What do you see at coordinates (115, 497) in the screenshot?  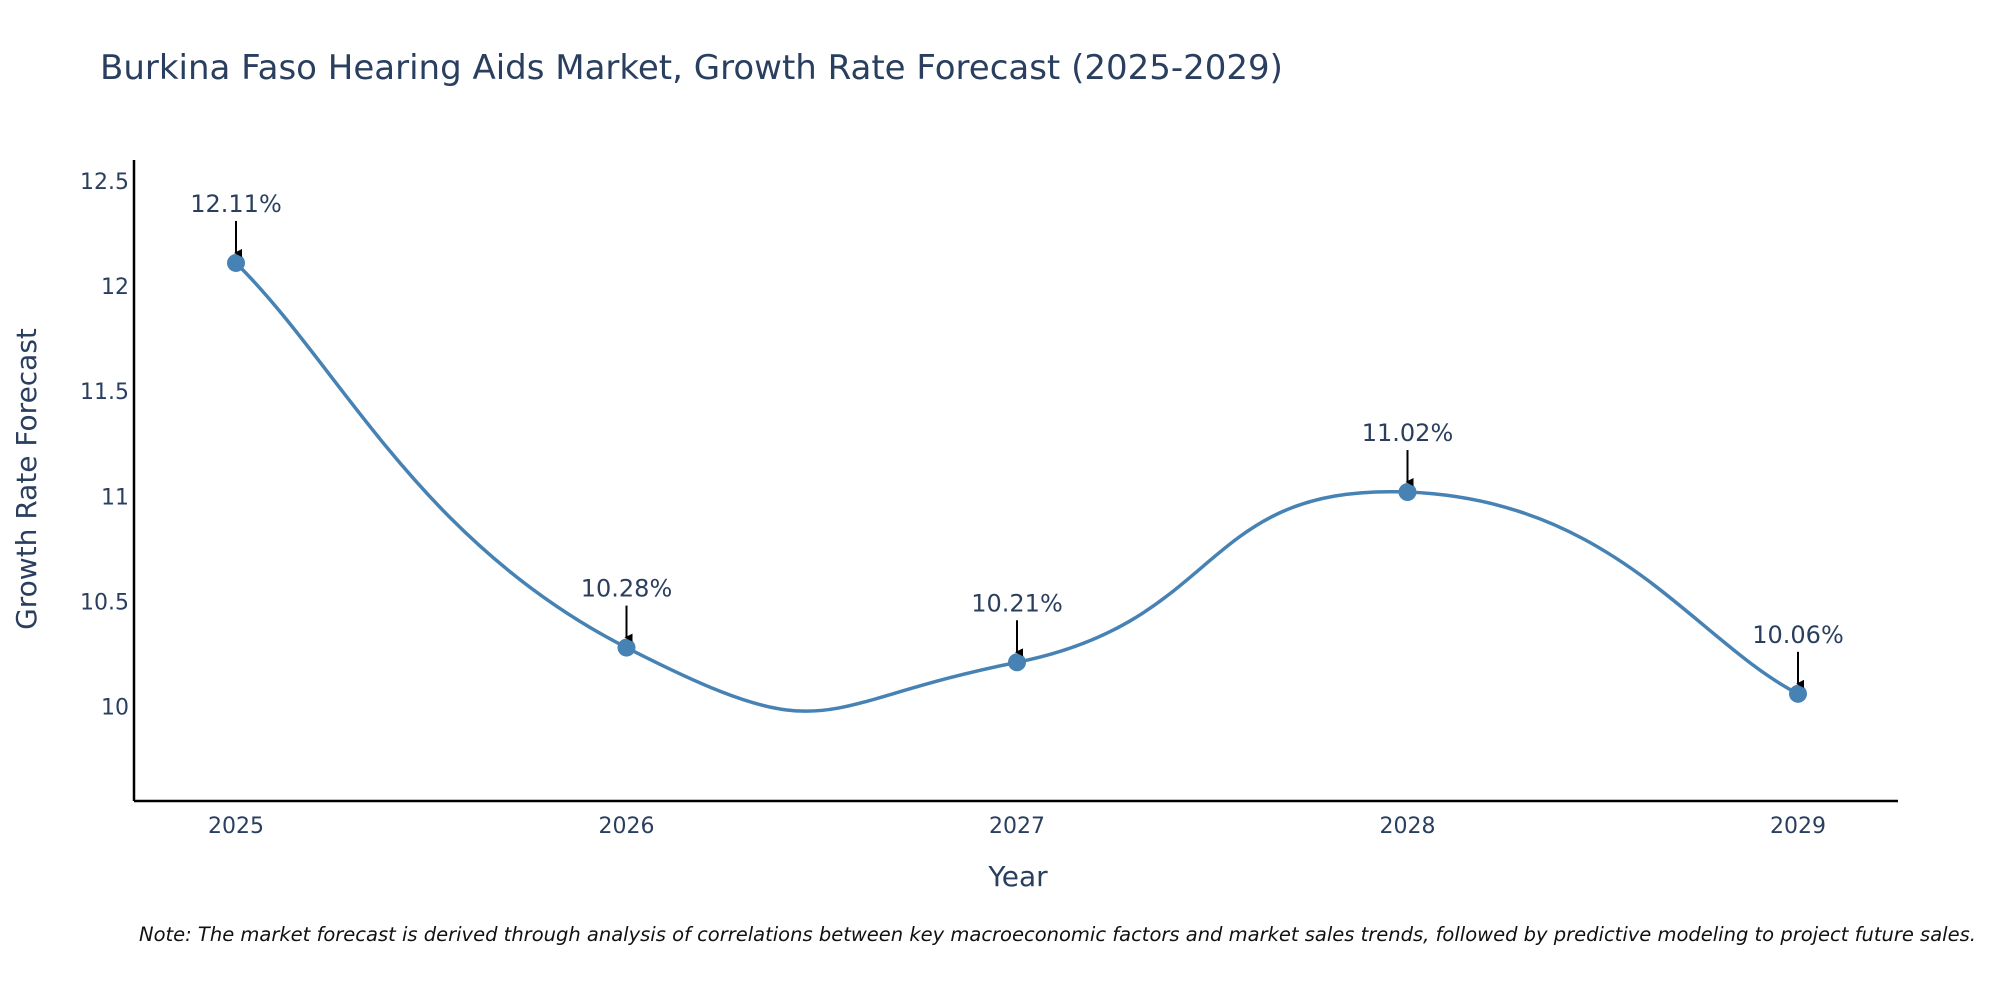 I see `y-tick-label: 11` at bounding box center [115, 497].